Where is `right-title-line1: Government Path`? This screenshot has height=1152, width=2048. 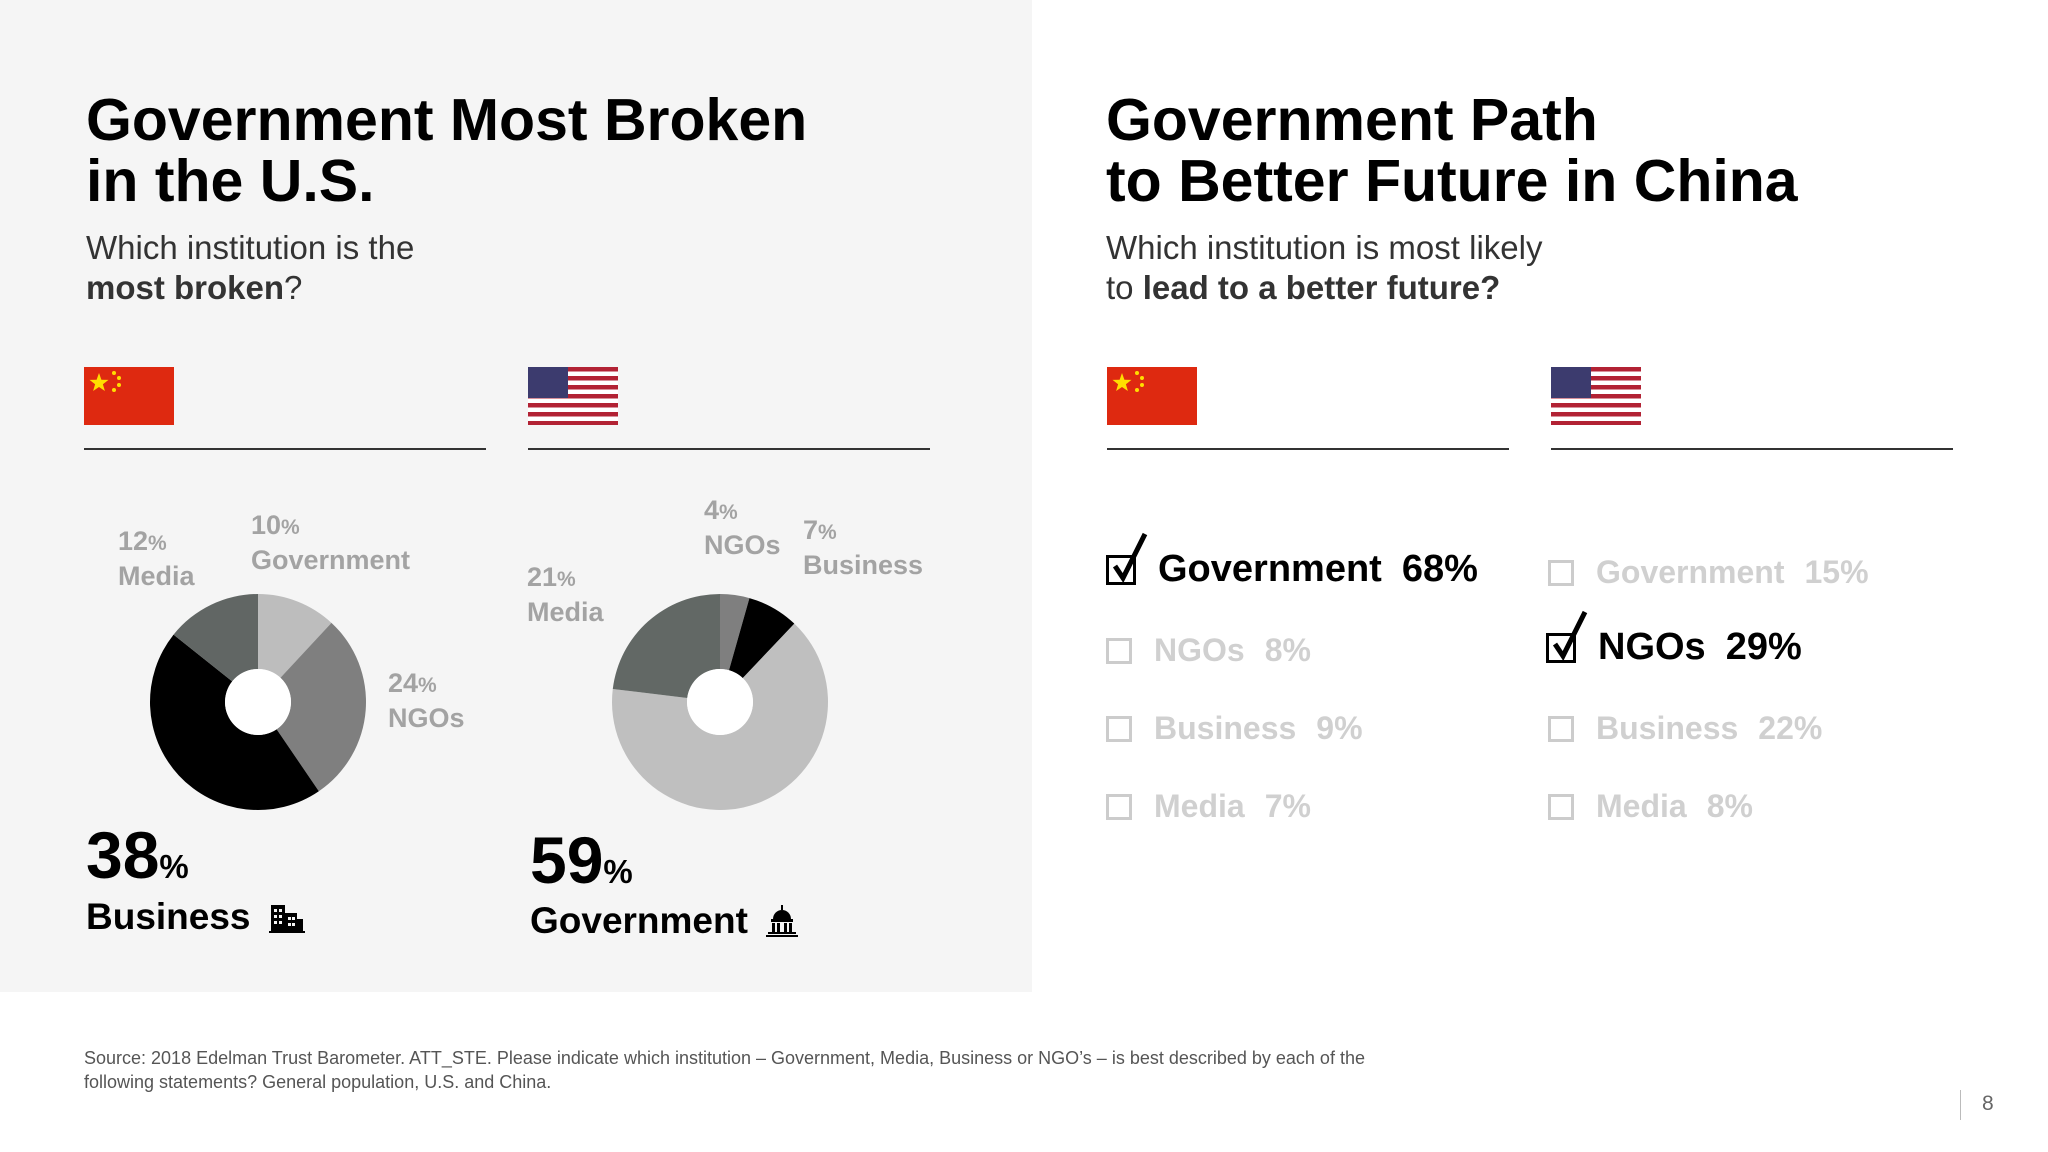
right-title-line1: Government Path is located at coordinates (1352, 120).